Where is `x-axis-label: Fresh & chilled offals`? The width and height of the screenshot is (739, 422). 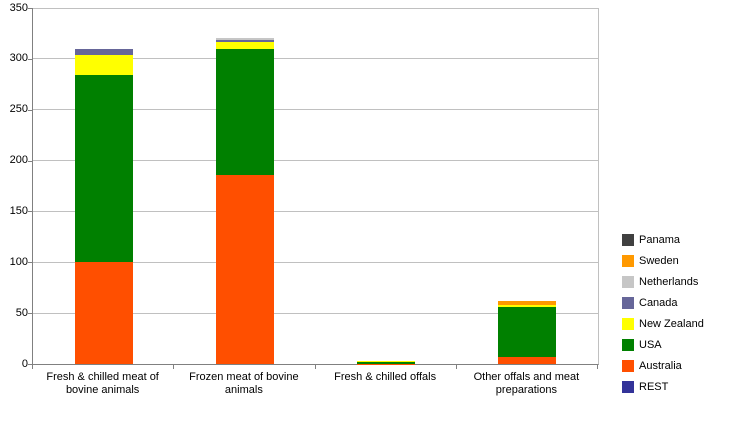
x-axis-label: Fresh & chilled offals is located at coordinates (385, 377).